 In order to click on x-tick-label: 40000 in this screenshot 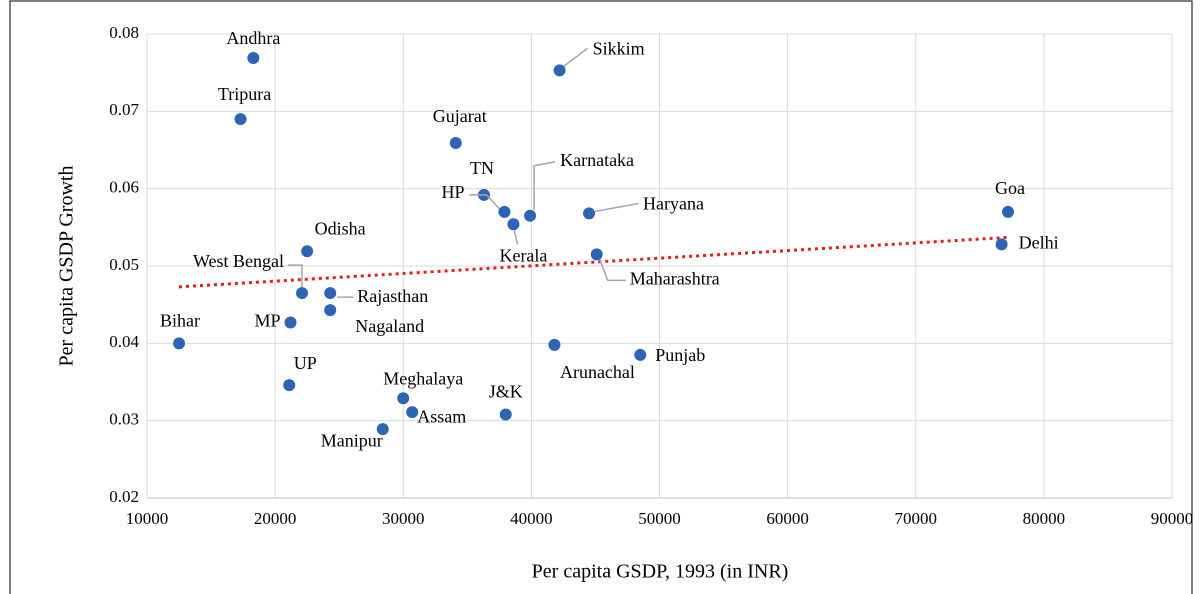, I will do `click(531, 518)`.